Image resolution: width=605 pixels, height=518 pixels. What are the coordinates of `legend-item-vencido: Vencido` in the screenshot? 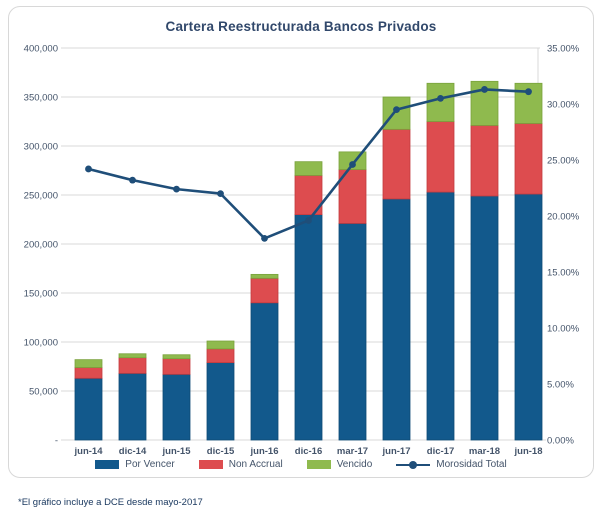 It's located at (339, 464).